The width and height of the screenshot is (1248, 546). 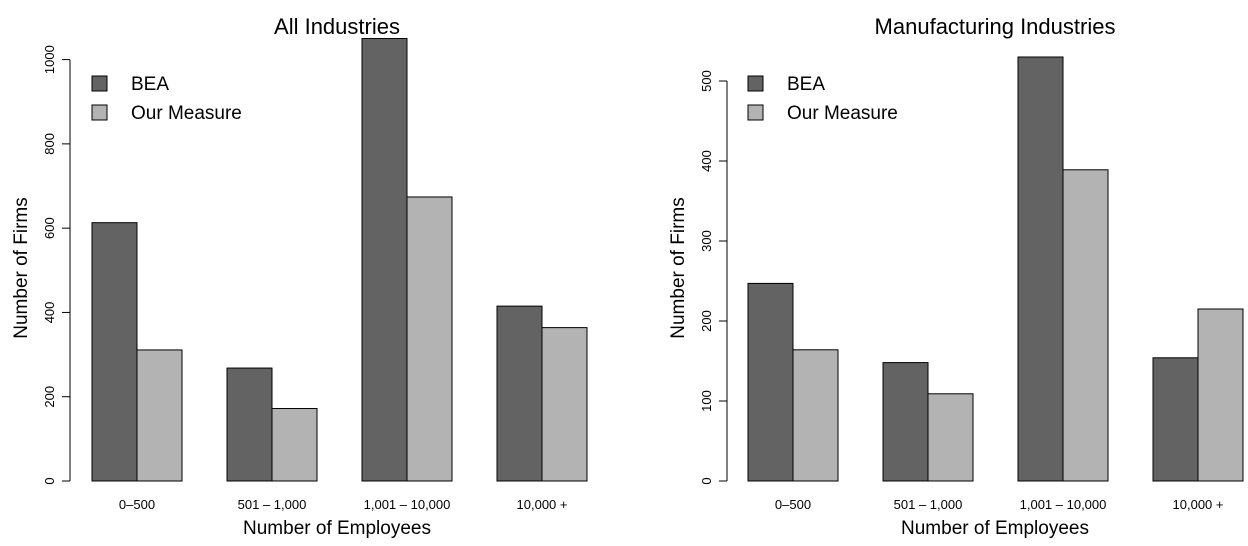 What do you see at coordinates (49, 228) in the screenshot?
I see `y-tick-label: 600` at bounding box center [49, 228].